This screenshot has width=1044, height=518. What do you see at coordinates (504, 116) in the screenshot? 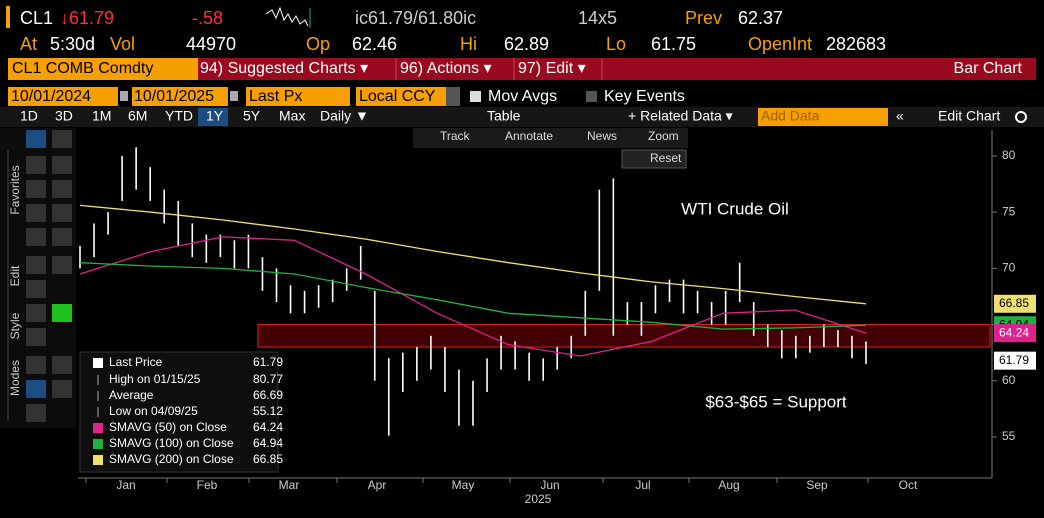
I see `table: Table` at bounding box center [504, 116].